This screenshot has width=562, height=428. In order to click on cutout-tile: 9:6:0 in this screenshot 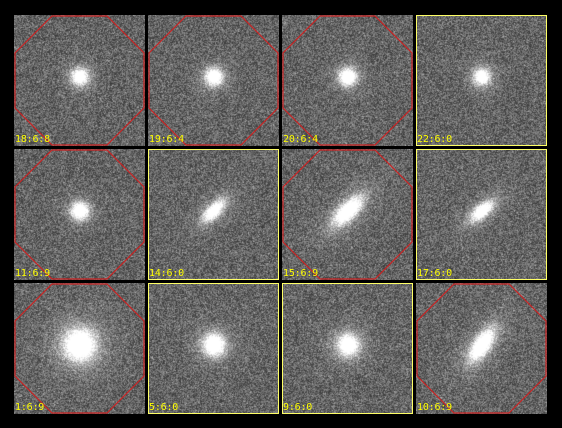, I will do `click(347, 348)`.